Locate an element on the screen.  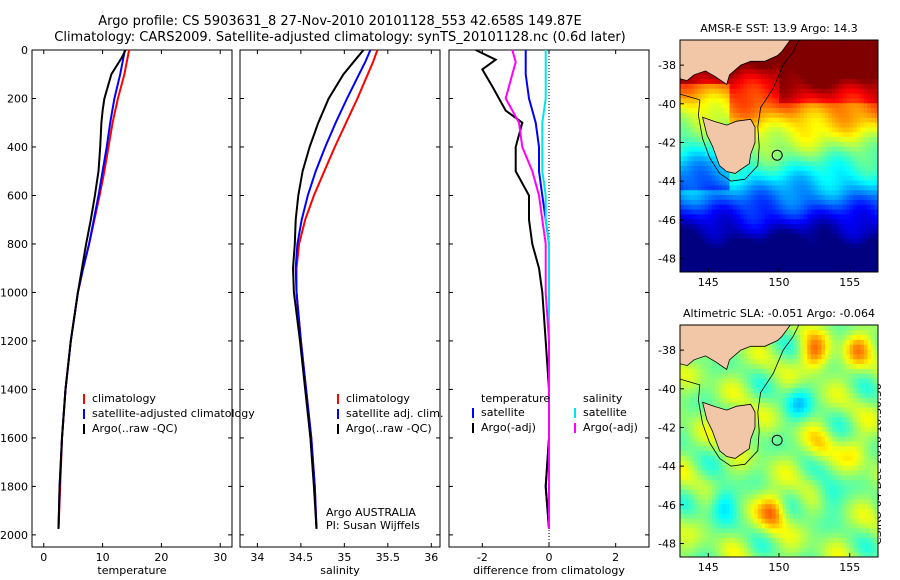
sst_map-tasmania-coast is located at coordinates (729, 145).